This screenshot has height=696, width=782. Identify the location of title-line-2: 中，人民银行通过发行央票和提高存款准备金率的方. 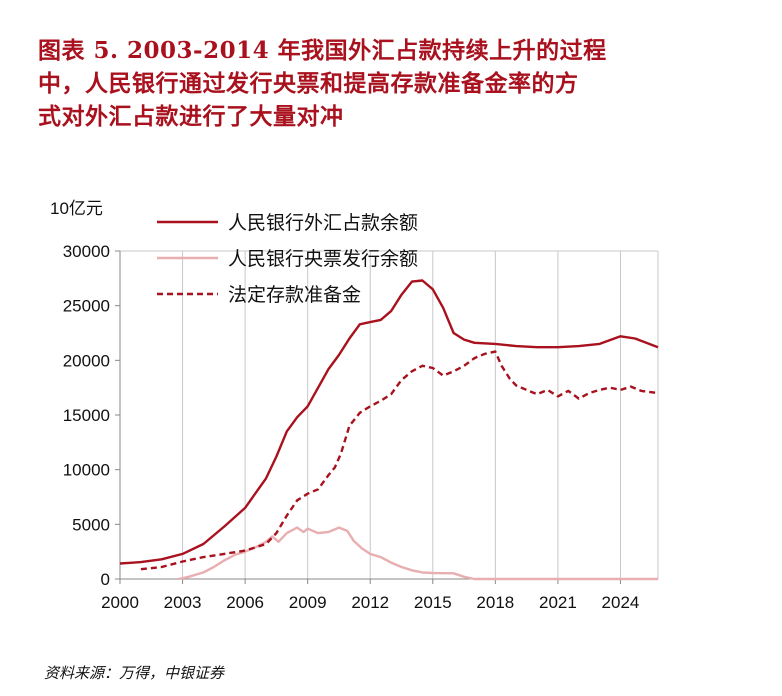
(308, 83).